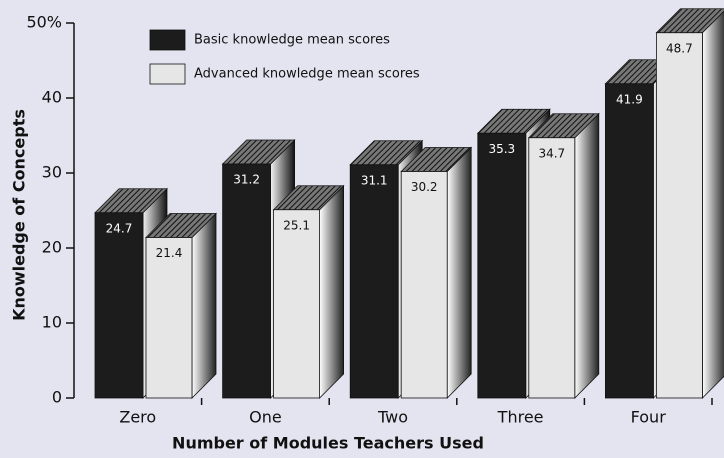  Describe the element at coordinates (246, 180) in the screenshot. I see `value-label: 31.2` at that location.